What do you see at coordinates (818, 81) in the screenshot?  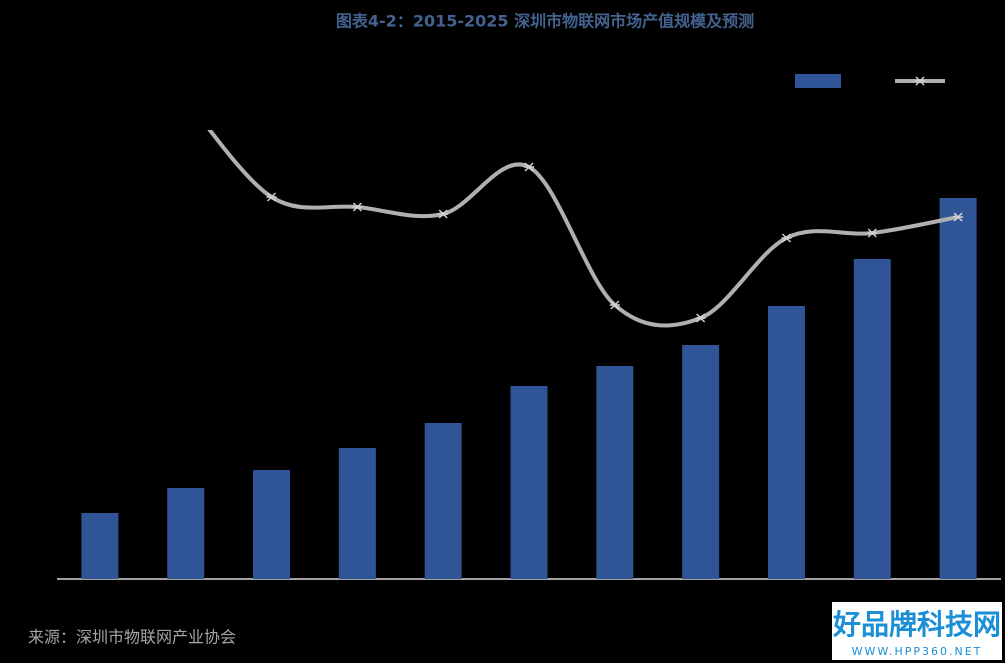 I see `legend-swatch` at bounding box center [818, 81].